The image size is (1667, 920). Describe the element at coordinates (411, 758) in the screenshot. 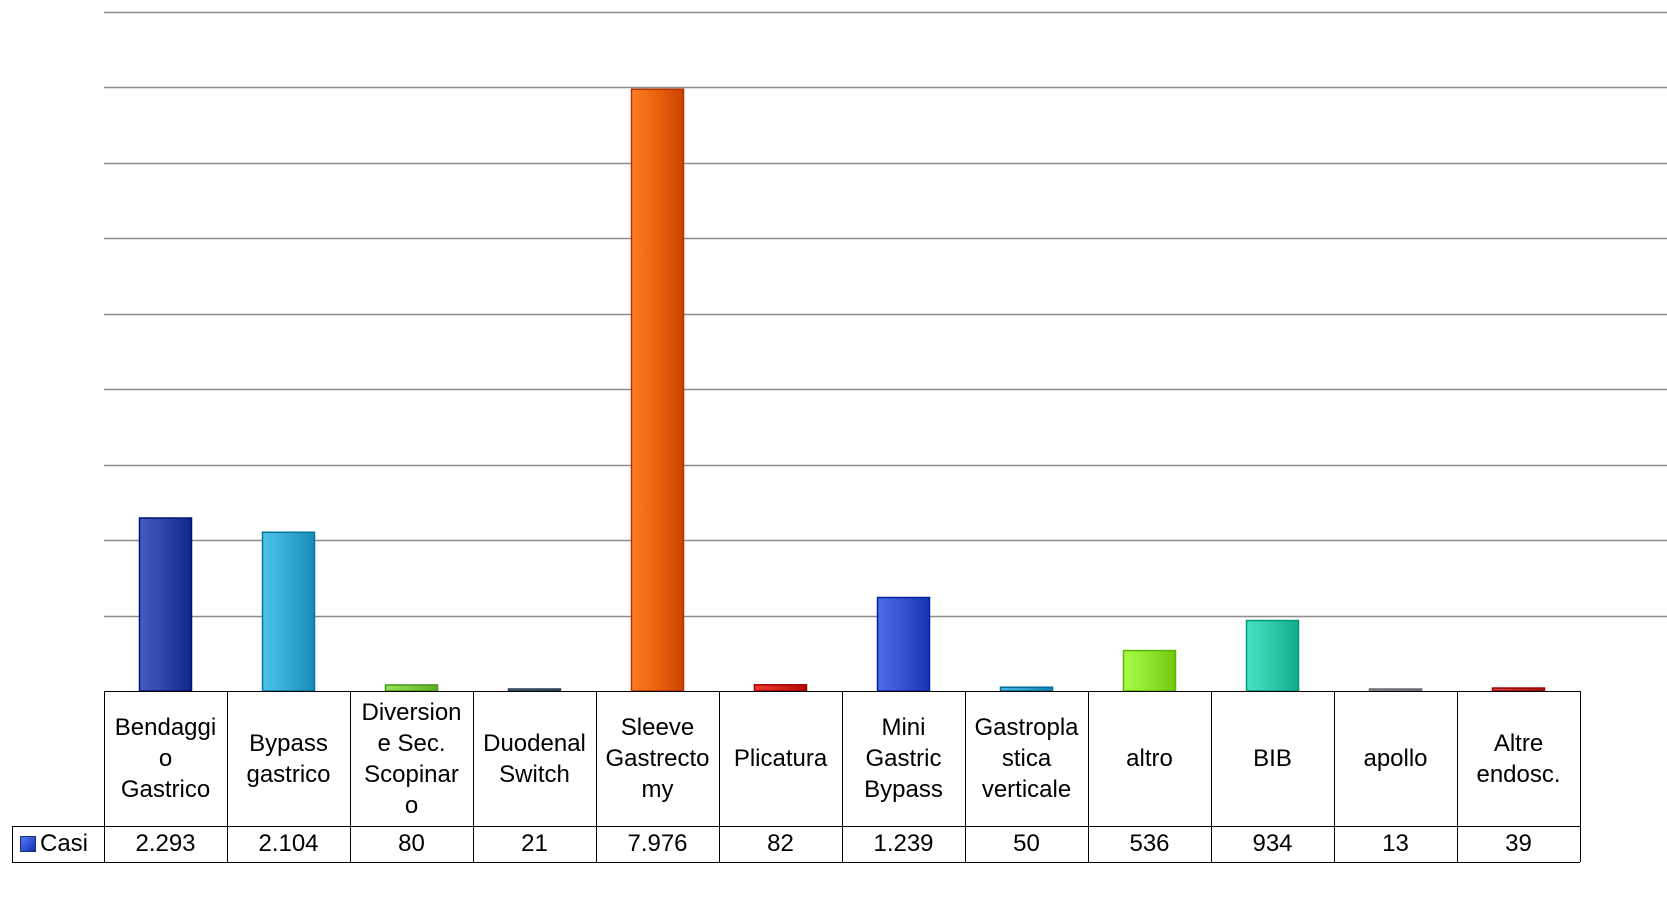

I see `category-label: Diversion e Sec. Scopinar o` at that location.